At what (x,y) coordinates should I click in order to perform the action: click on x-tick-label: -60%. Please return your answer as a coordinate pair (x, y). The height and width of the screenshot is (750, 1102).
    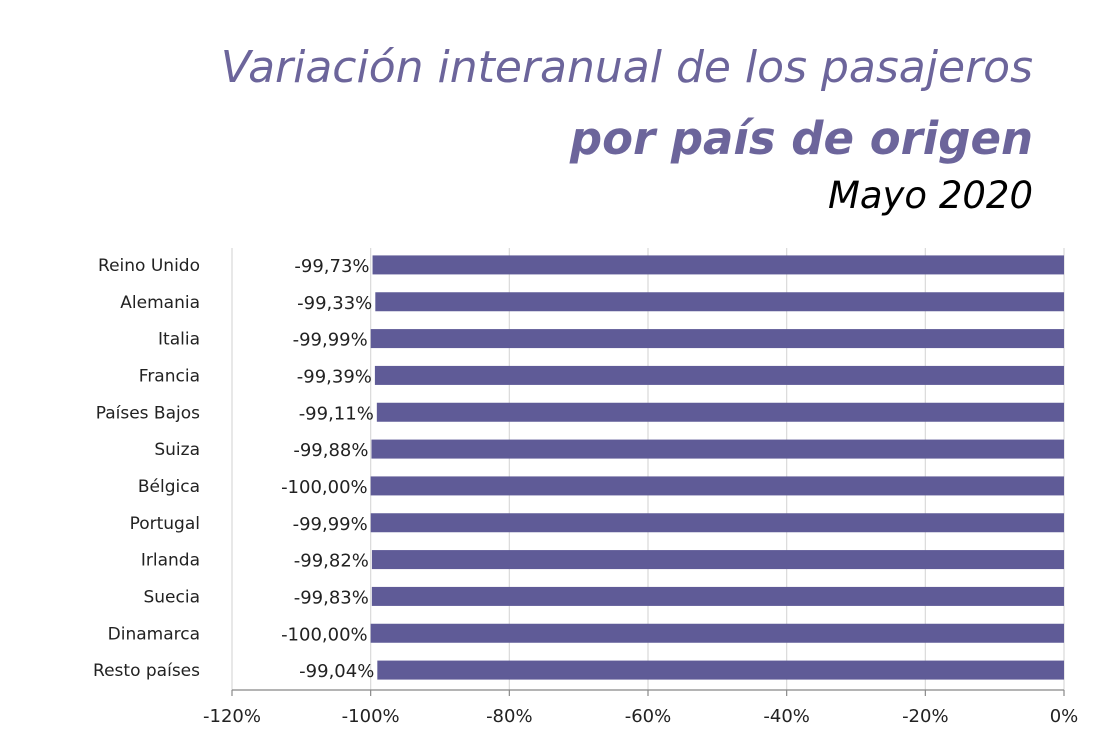
    Looking at the image, I should click on (648, 716).